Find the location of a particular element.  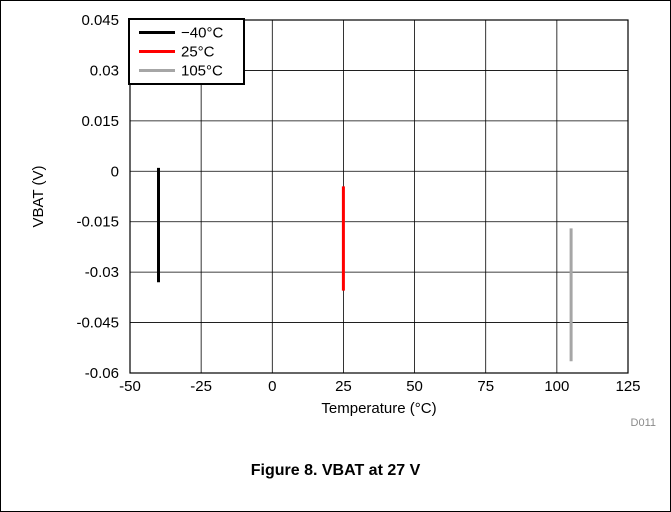

y-tick-label: 0.03 is located at coordinates (104, 70).